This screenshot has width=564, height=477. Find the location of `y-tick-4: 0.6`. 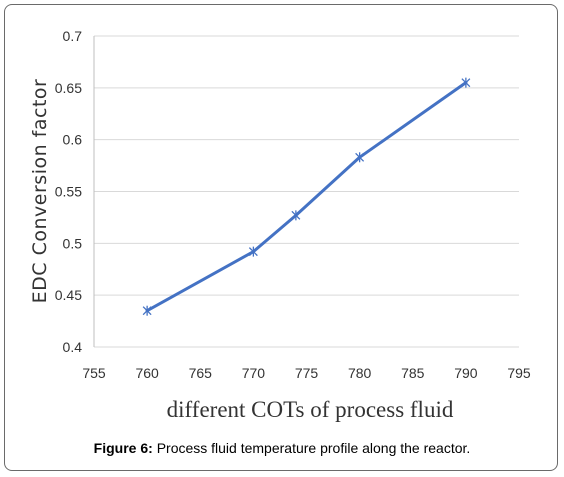

y-tick-4: 0.6 is located at coordinates (73, 140).